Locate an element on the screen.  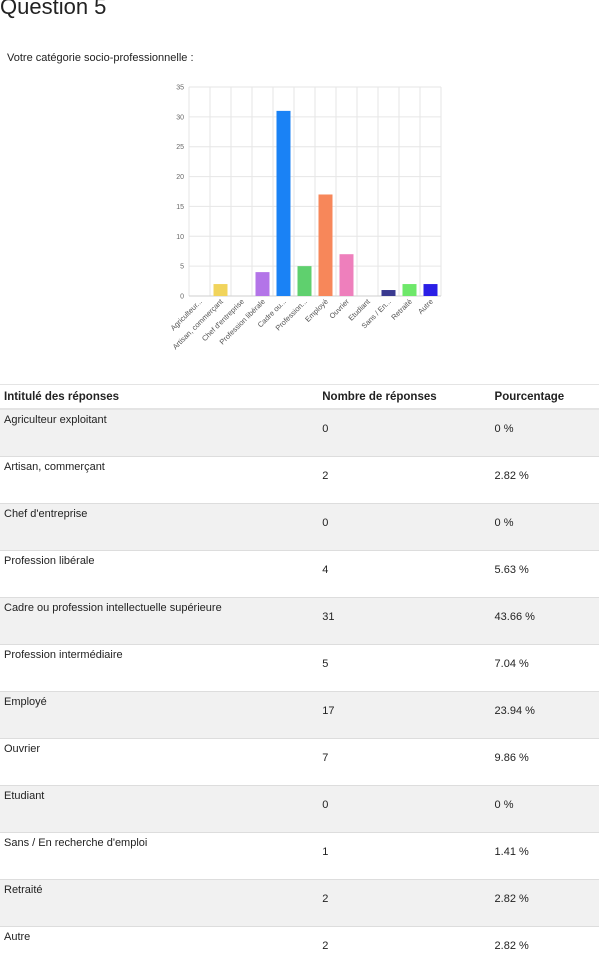
header-percent: Pourcentage is located at coordinates (545, 397).